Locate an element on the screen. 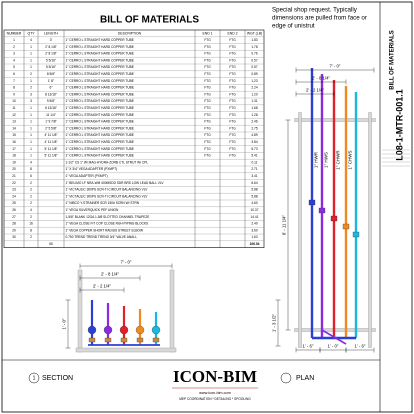  bom-cell: 1.31 is located at coordinates (254, 101).